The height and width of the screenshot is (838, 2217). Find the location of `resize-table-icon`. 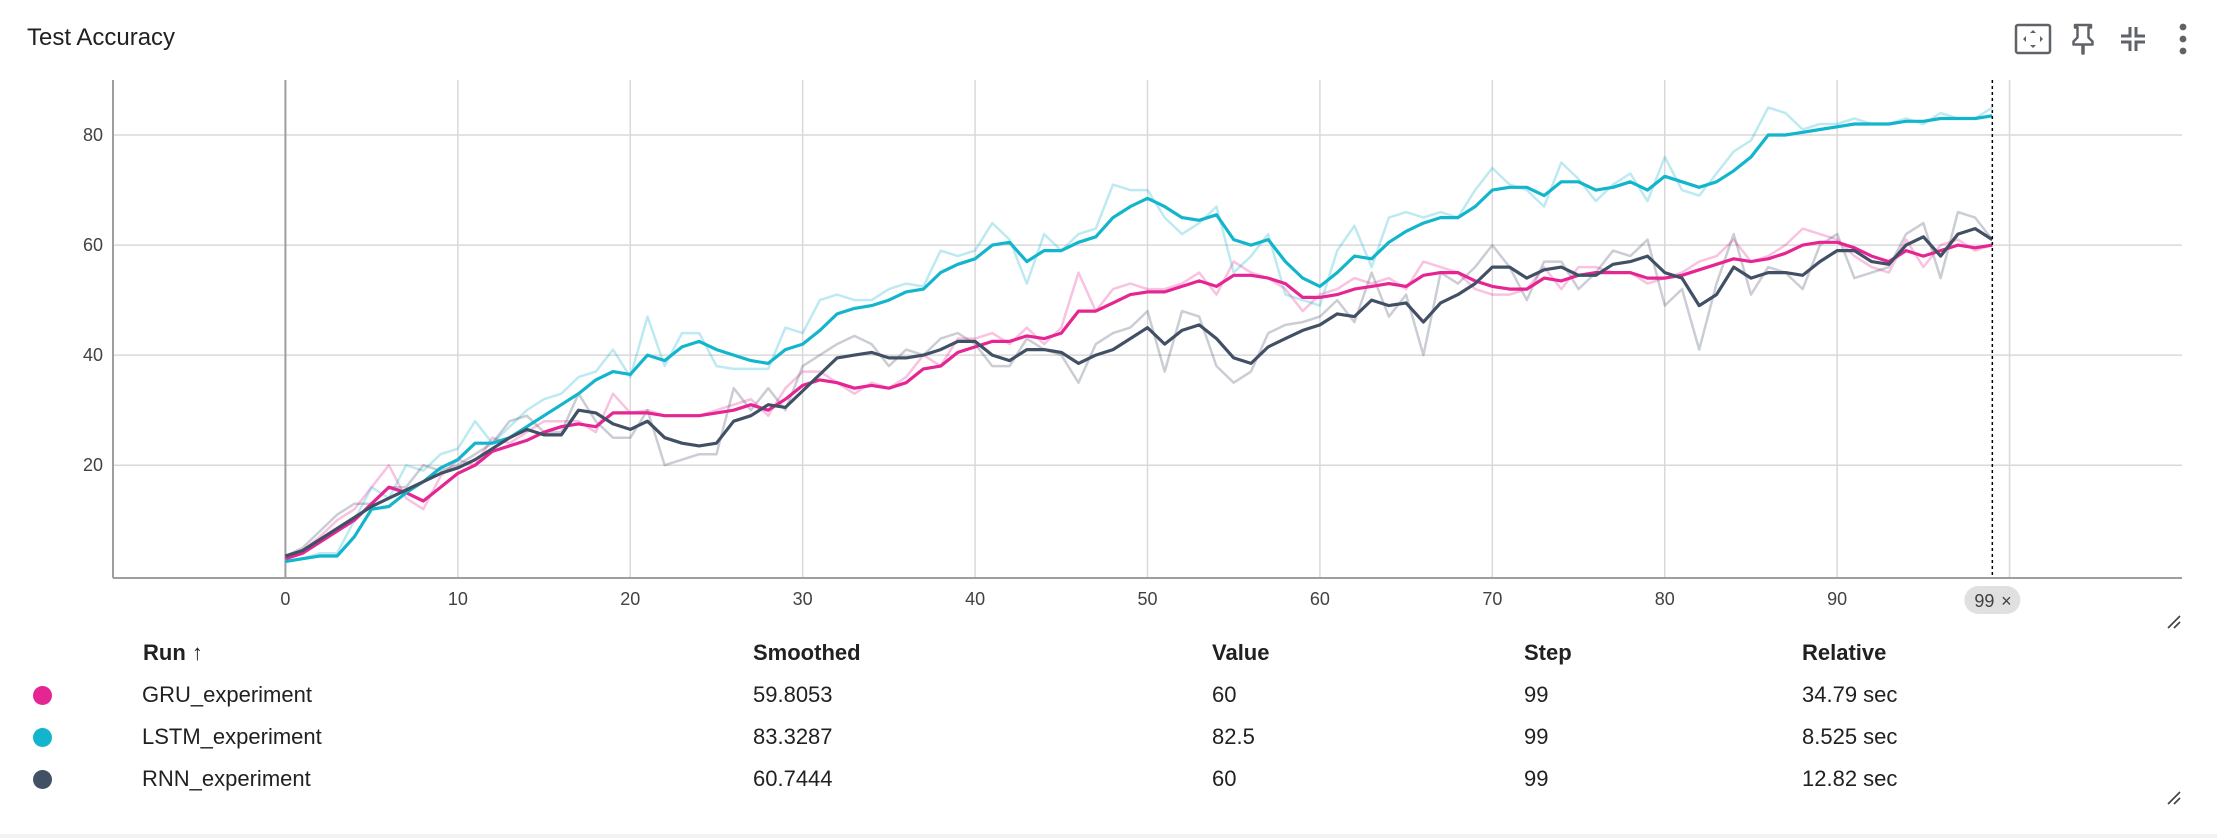

resize-table-icon is located at coordinates (2174, 798).